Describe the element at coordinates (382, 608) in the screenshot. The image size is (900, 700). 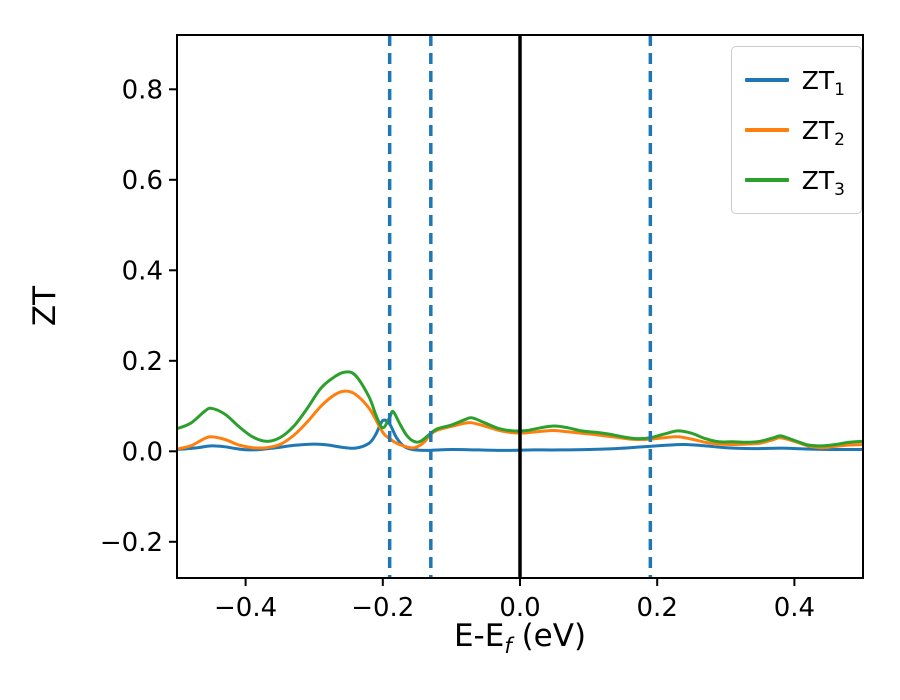
I see `x-tick-label: −0.2` at that location.